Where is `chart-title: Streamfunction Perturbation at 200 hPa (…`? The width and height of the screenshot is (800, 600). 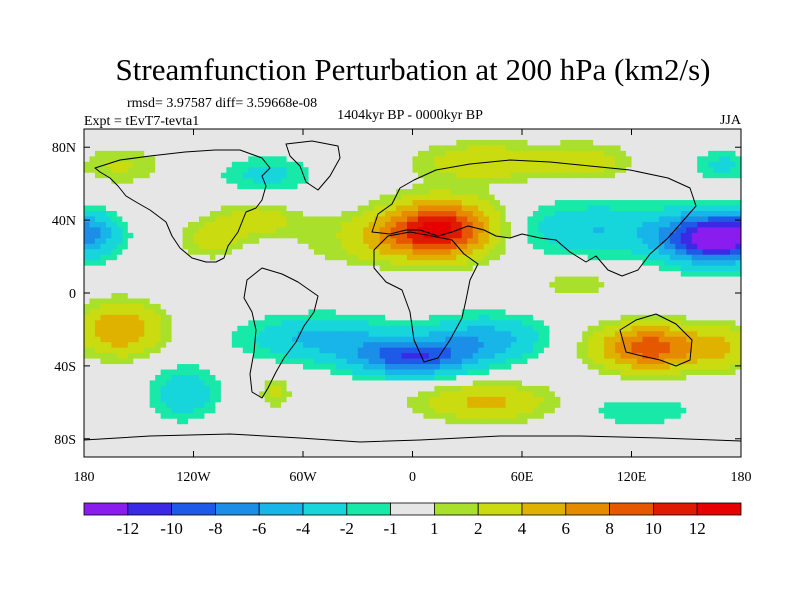
chart-title: Streamfunction Perturbation at 200 hPa (… is located at coordinates (413, 69).